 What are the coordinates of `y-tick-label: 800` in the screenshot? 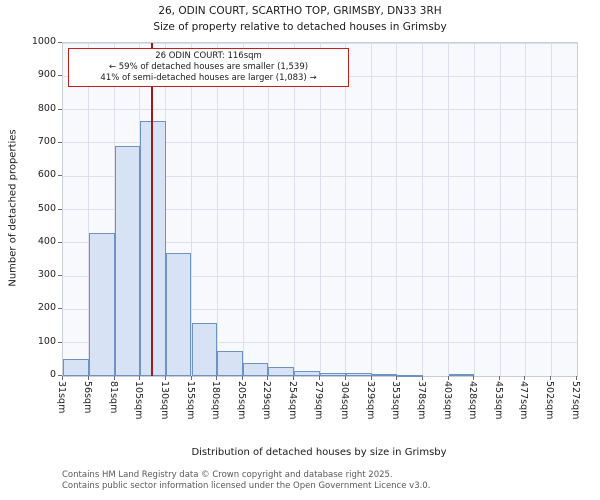 It's located at (46, 108).